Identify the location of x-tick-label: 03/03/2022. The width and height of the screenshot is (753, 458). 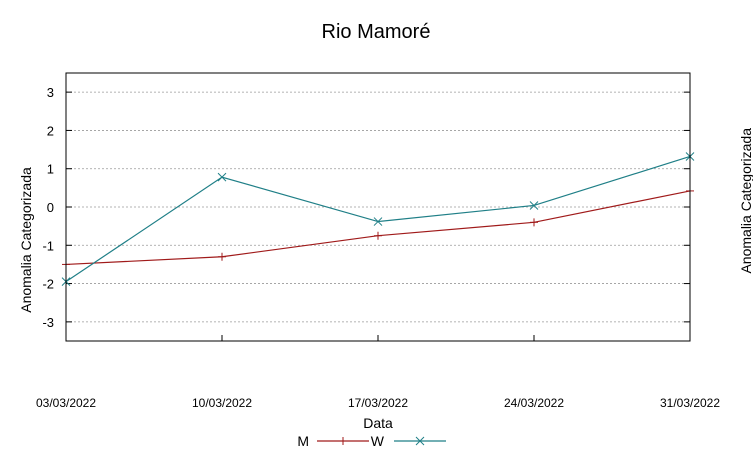
(66, 403).